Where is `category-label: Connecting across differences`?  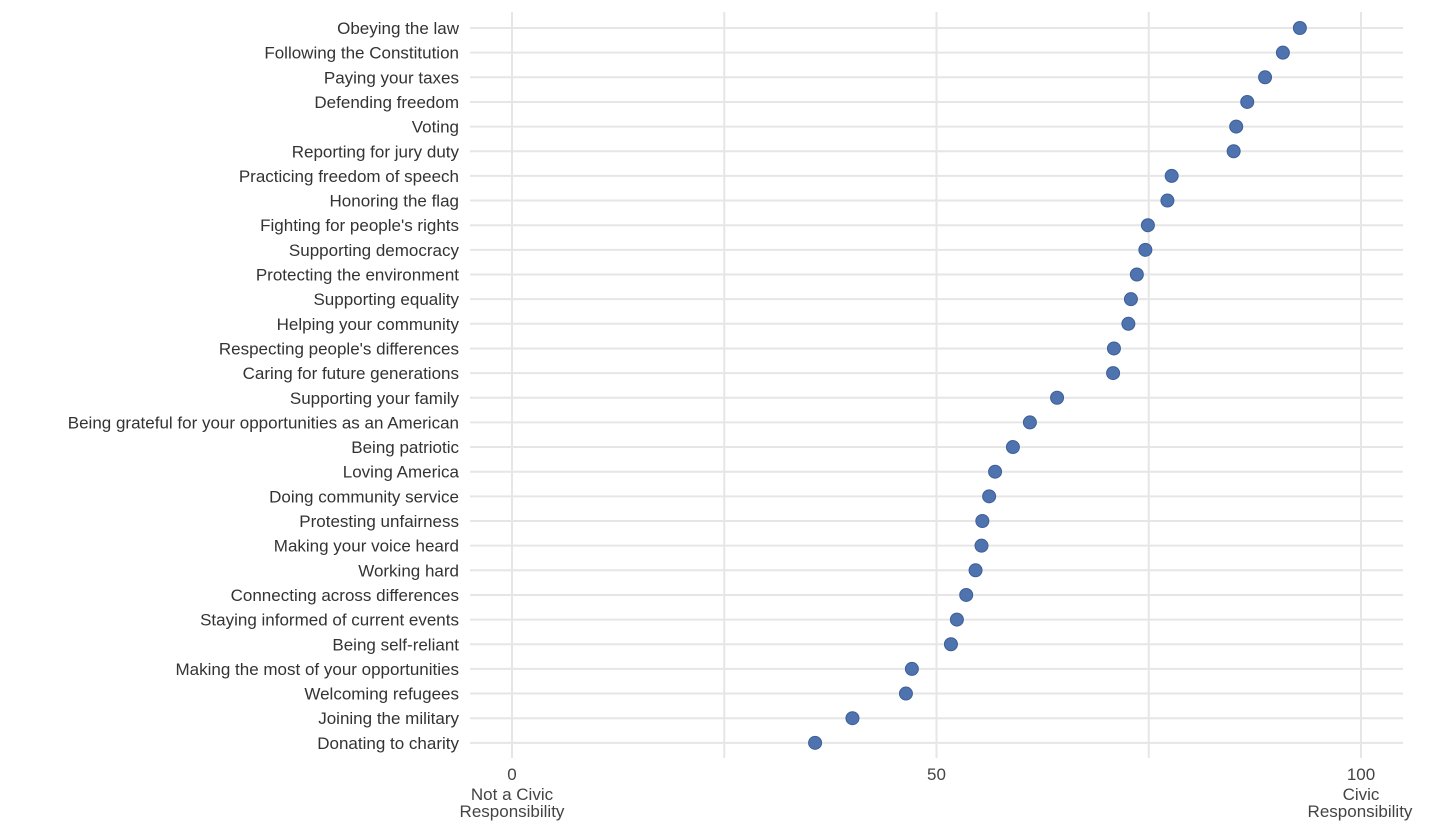 category-label: Connecting across differences is located at coordinates (345, 595).